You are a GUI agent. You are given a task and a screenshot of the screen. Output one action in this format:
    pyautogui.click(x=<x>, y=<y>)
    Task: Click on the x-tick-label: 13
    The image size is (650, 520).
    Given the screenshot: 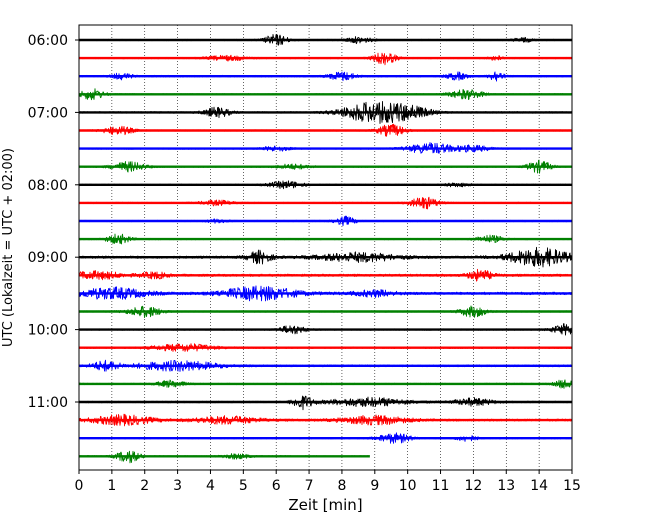 What is the action you would take?
    pyautogui.click(x=506, y=486)
    